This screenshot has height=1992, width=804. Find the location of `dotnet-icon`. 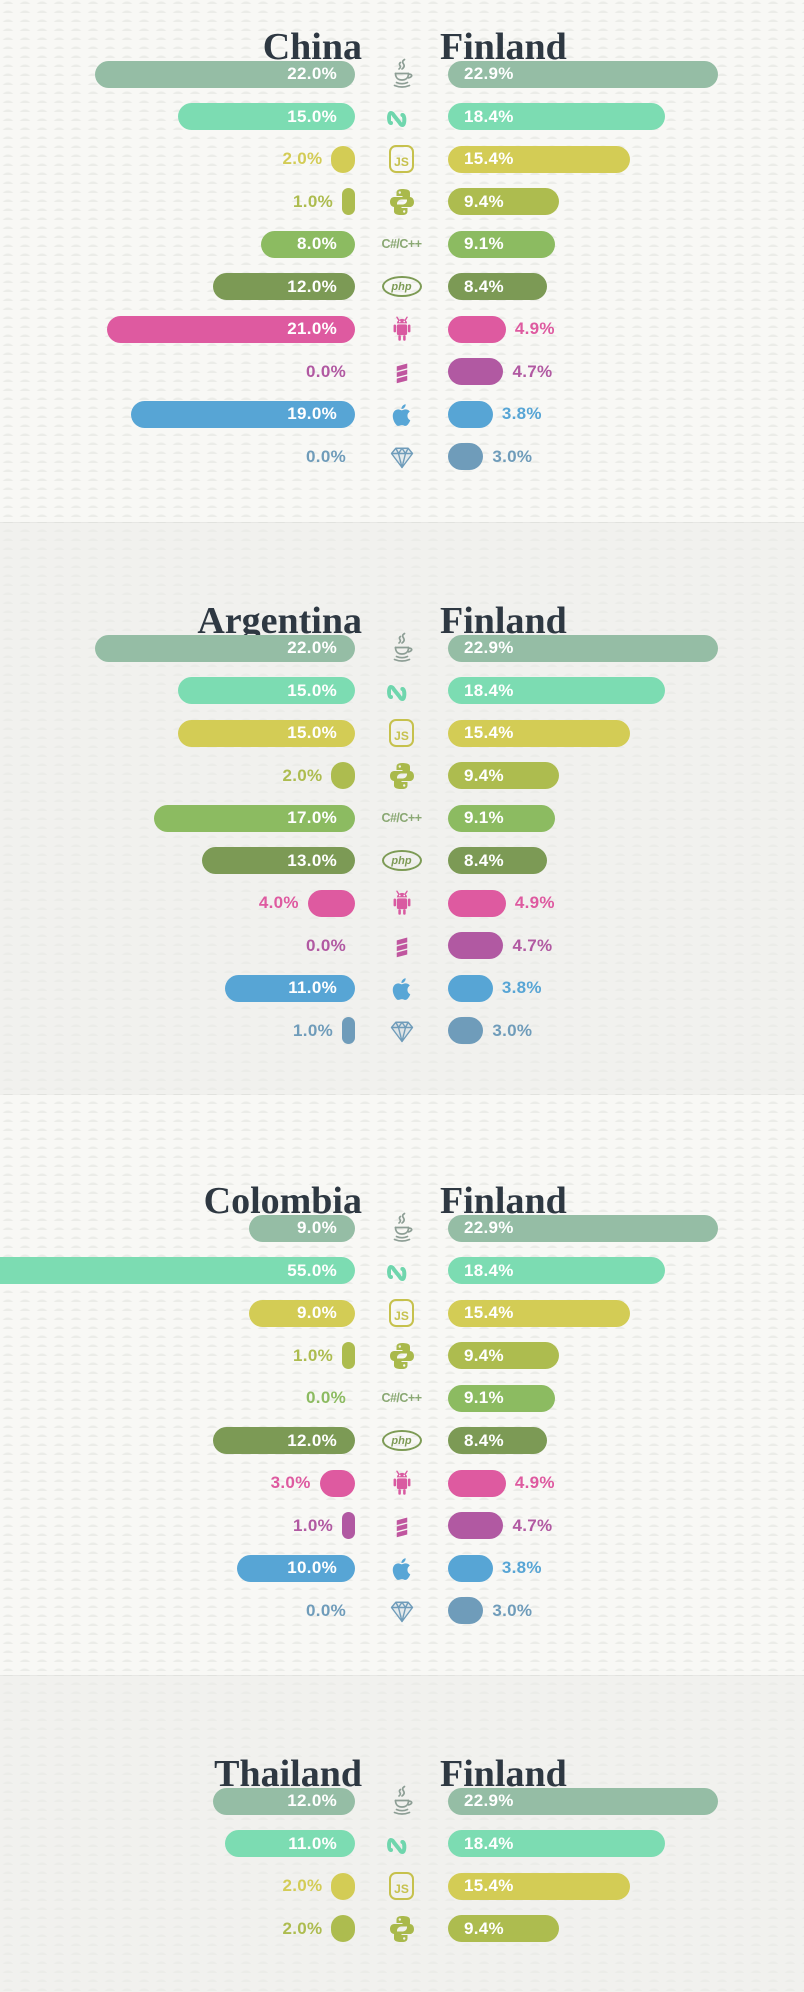

dotnet-icon is located at coordinates (396, 1845).